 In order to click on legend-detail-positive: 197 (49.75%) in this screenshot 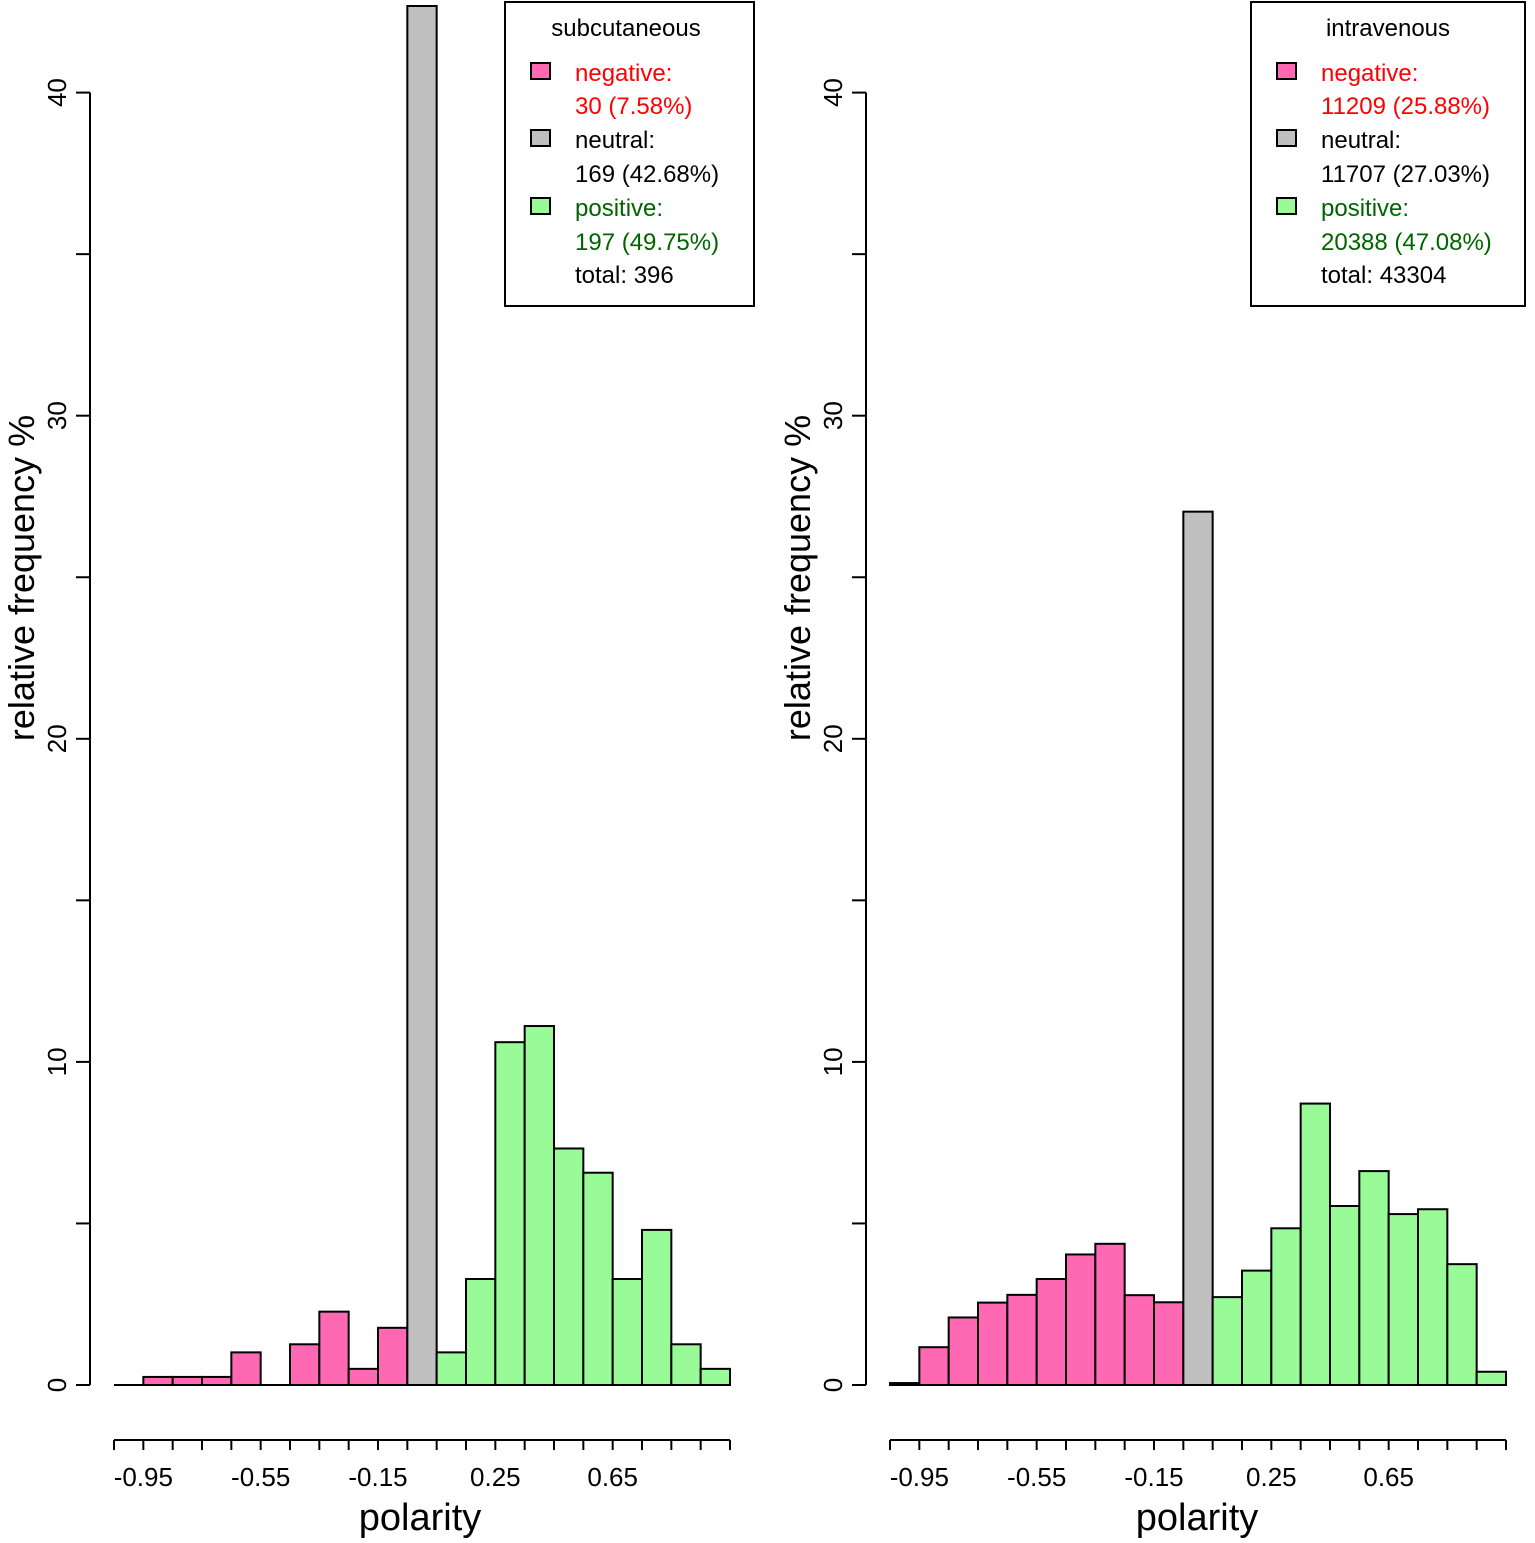, I will do `click(647, 242)`.